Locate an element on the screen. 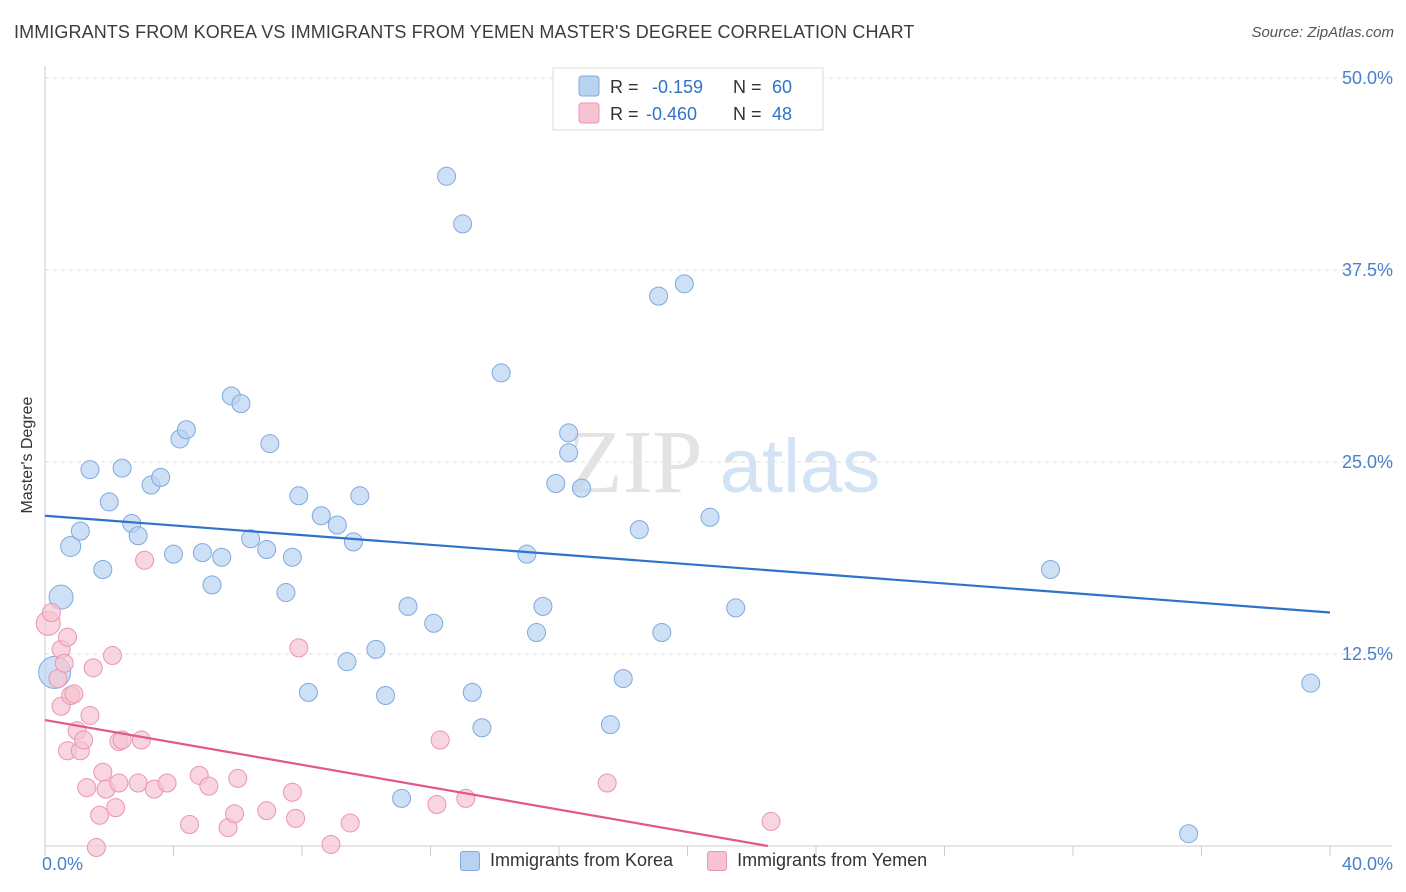 Image resolution: width=1406 pixels, height=892 pixels. x-tick-label-0: 0.0% is located at coordinates (62, 864).